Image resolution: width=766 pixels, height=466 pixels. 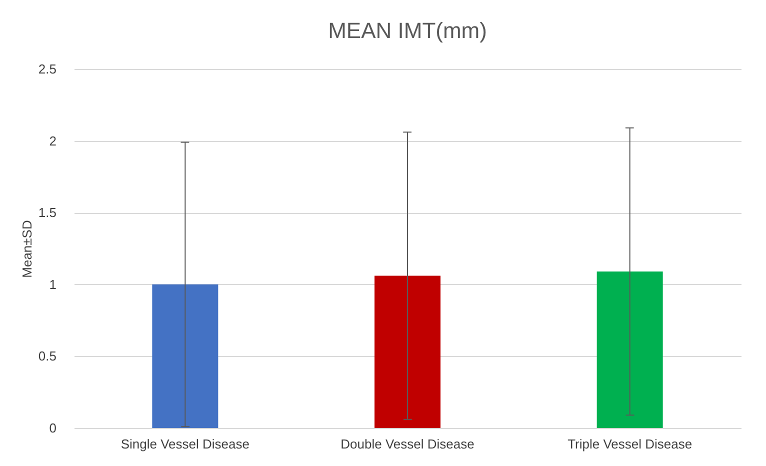 I want to click on x-tick-label: Double Vessel Disease, so click(x=407, y=444).